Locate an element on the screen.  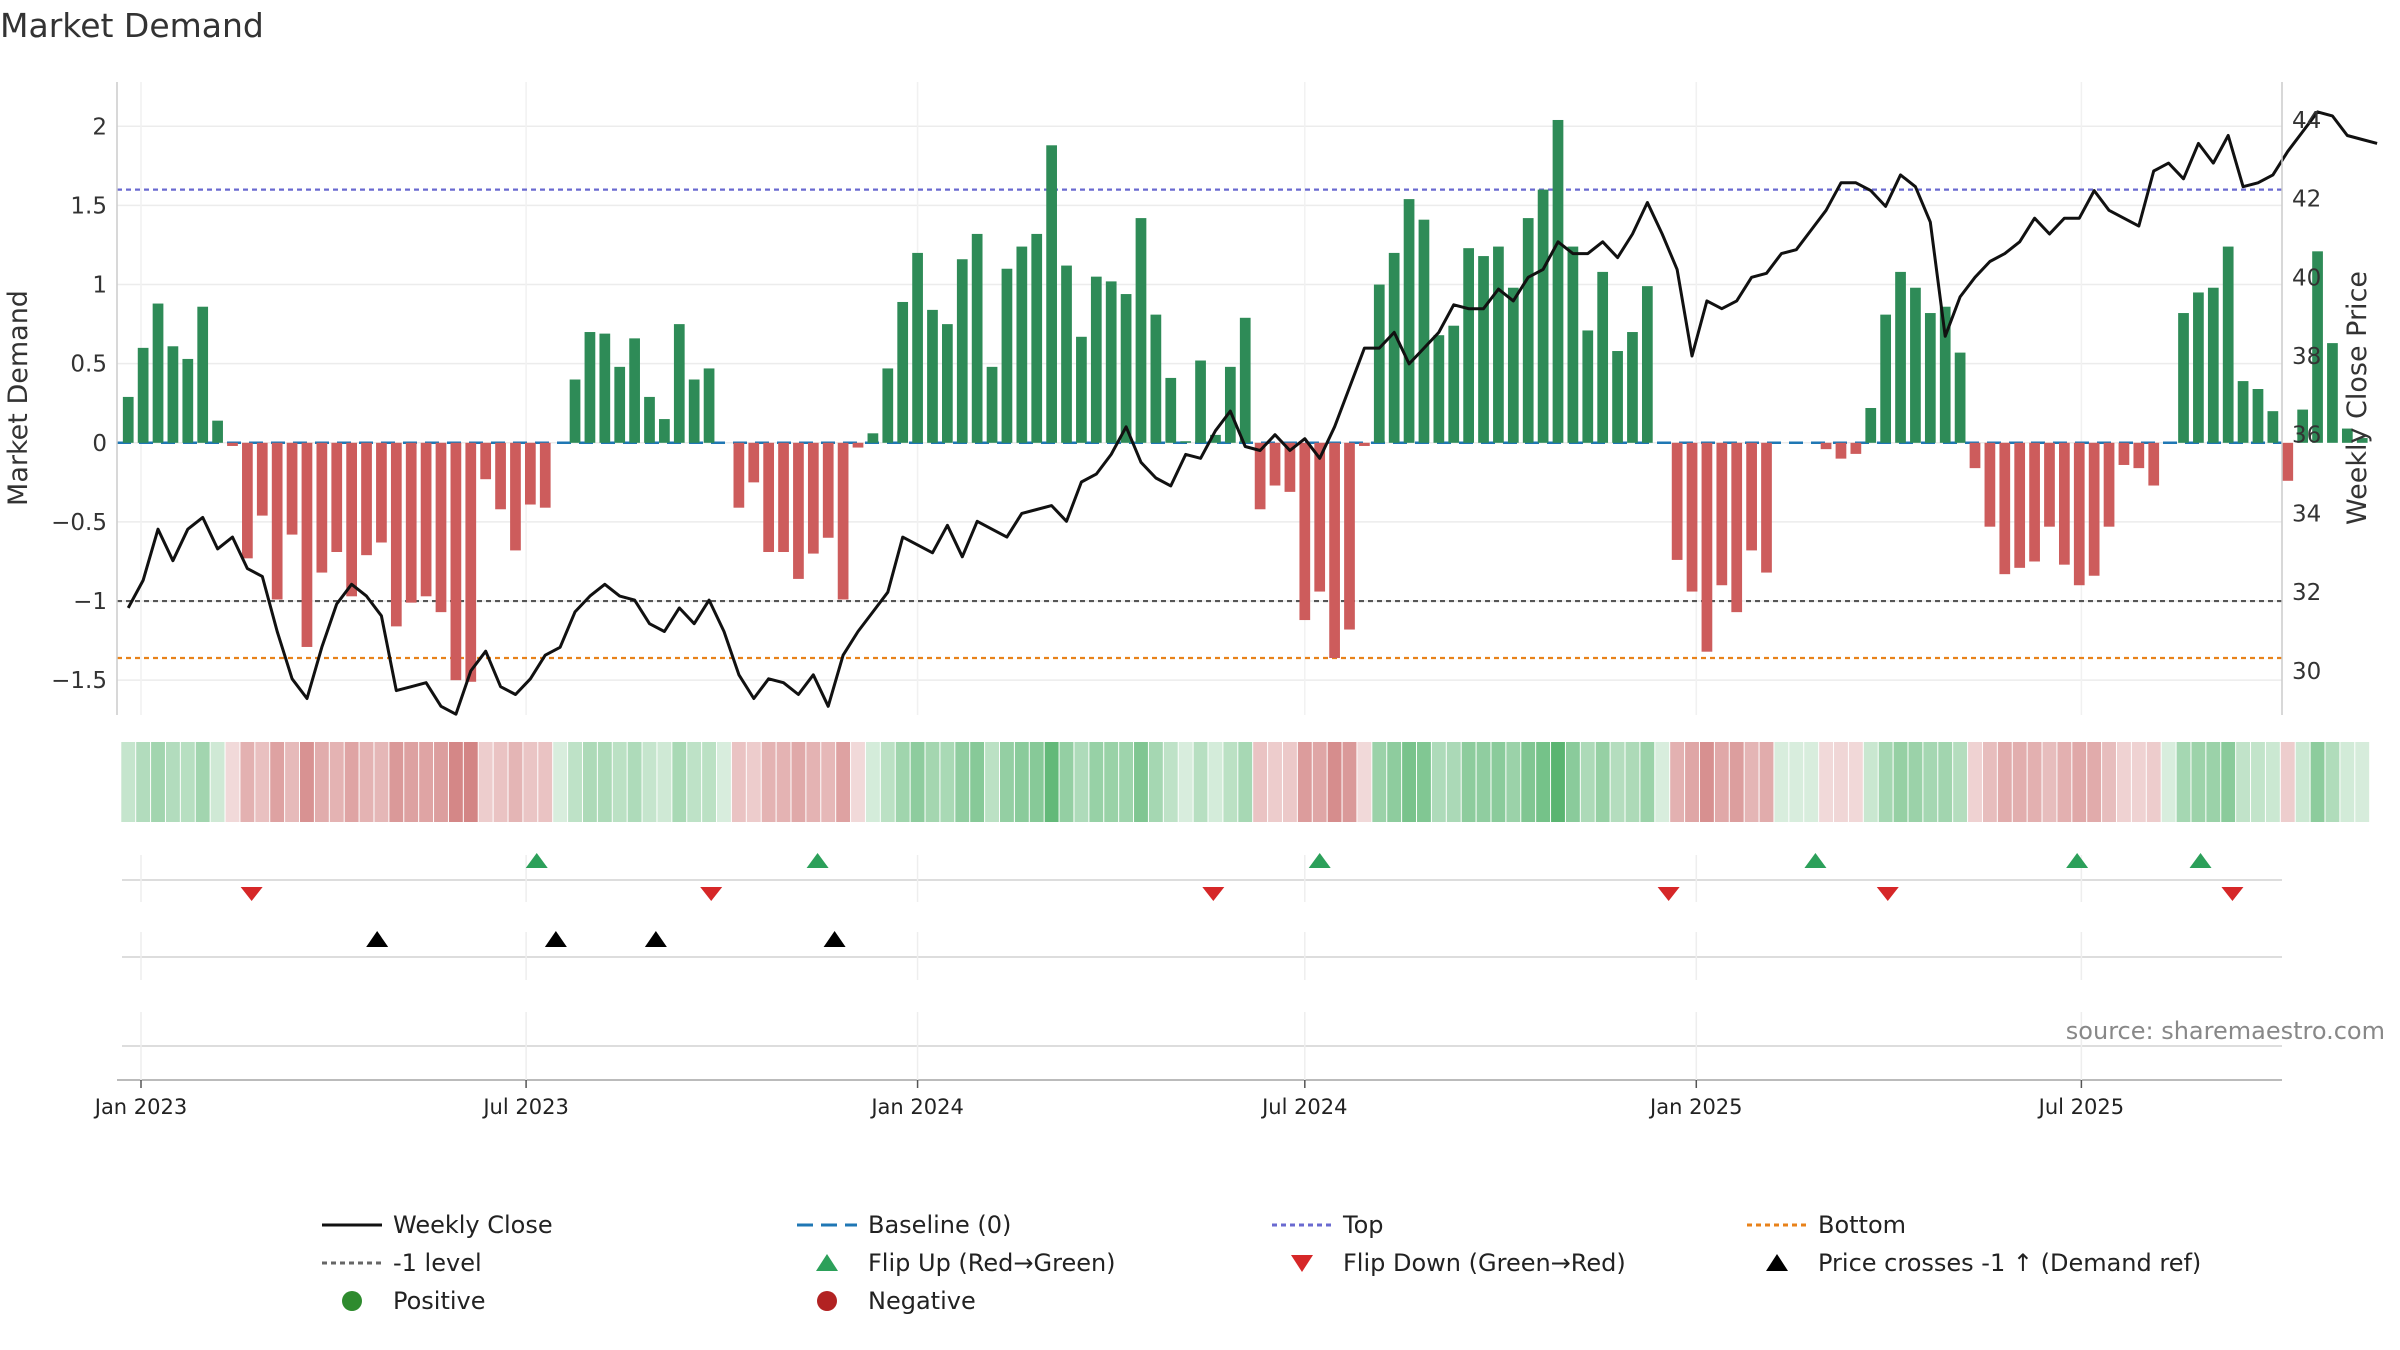
legend-label: Bottom is located at coordinates (1862, 1225).